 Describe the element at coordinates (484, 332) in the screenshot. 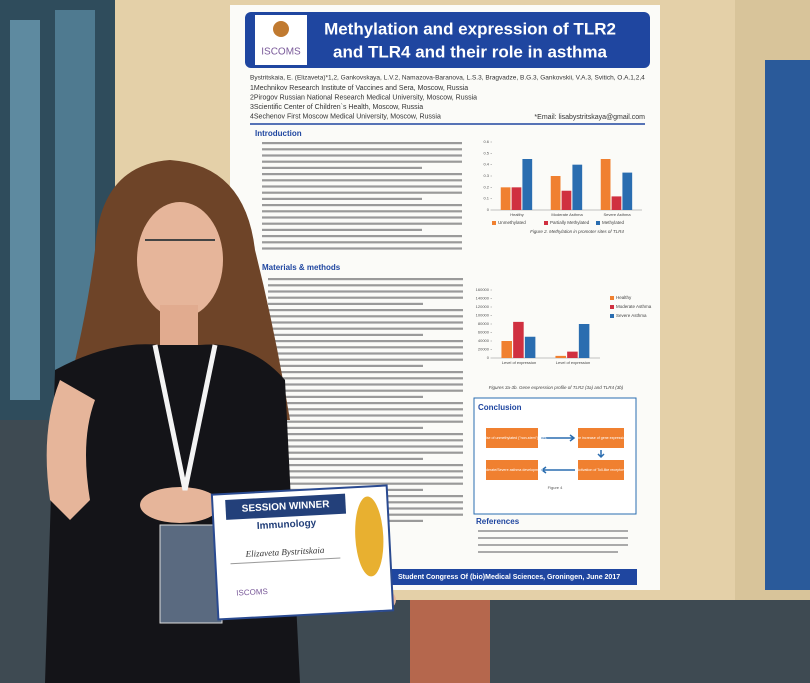

I see `y-tick-label: 60000` at that location.